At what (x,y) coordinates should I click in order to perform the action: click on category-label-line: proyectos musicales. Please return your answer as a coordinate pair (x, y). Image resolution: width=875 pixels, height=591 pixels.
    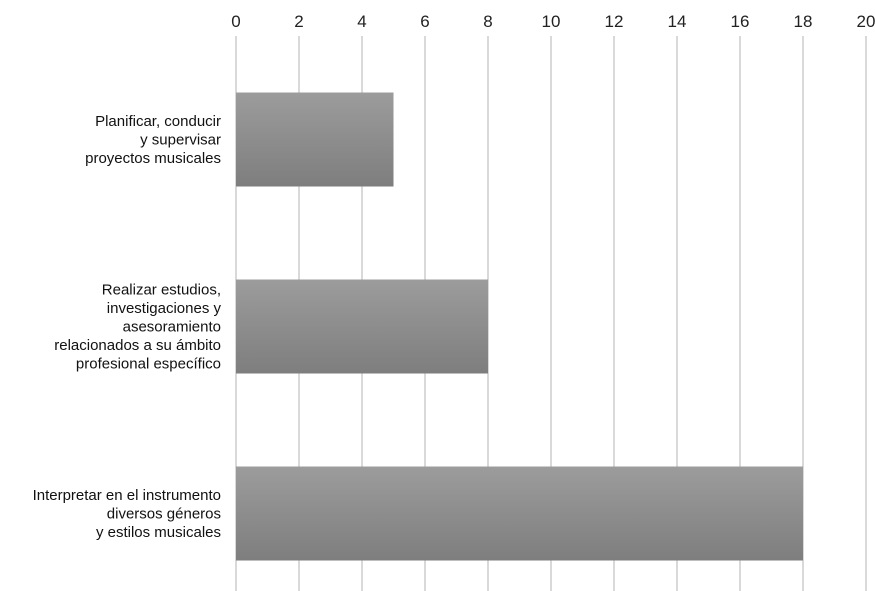
    Looking at the image, I should click on (153, 158).